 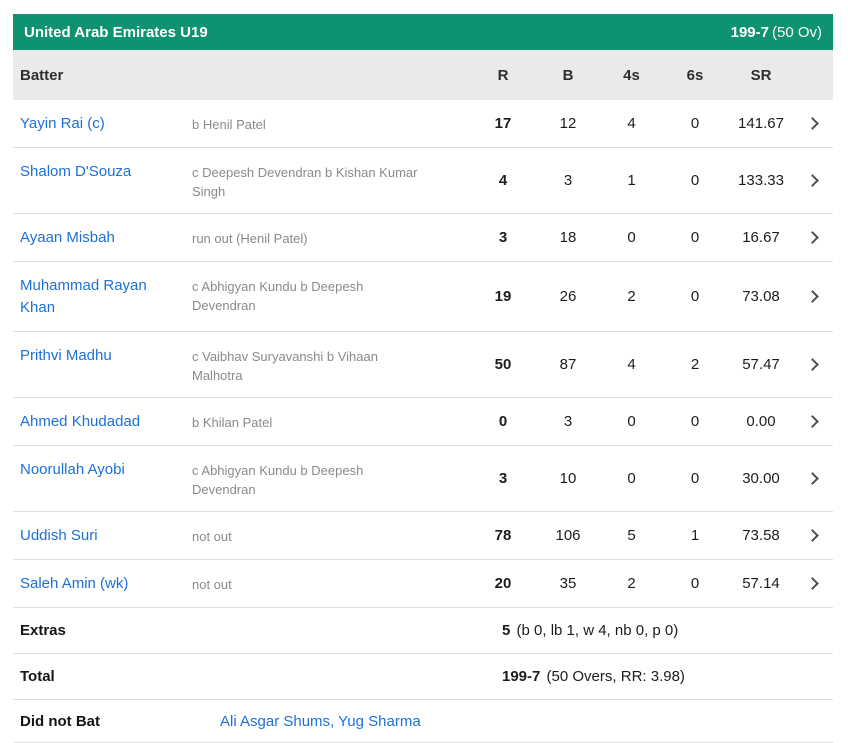 I want to click on fours-cell: 1, so click(x=631, y=180).